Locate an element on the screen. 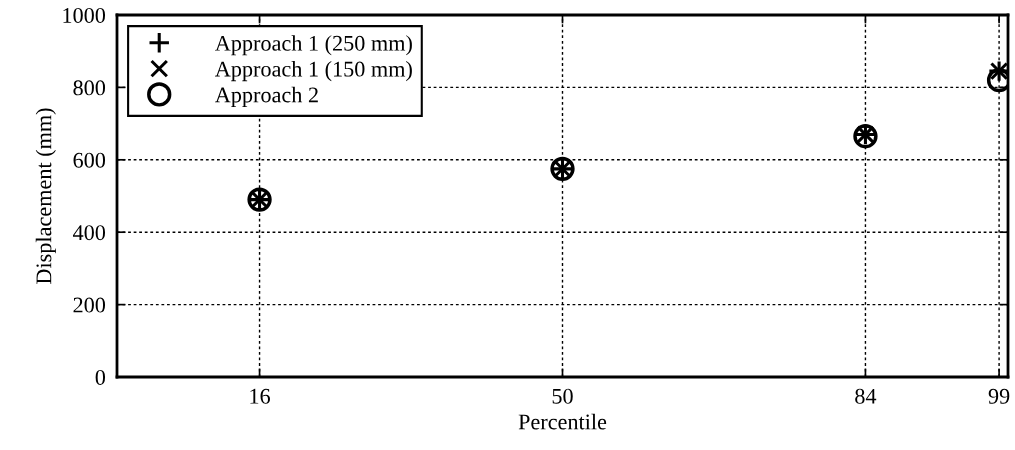 This screenshot has height=450, width=1015. x-axis-title: Percentile is located at coordinates (562, 421).